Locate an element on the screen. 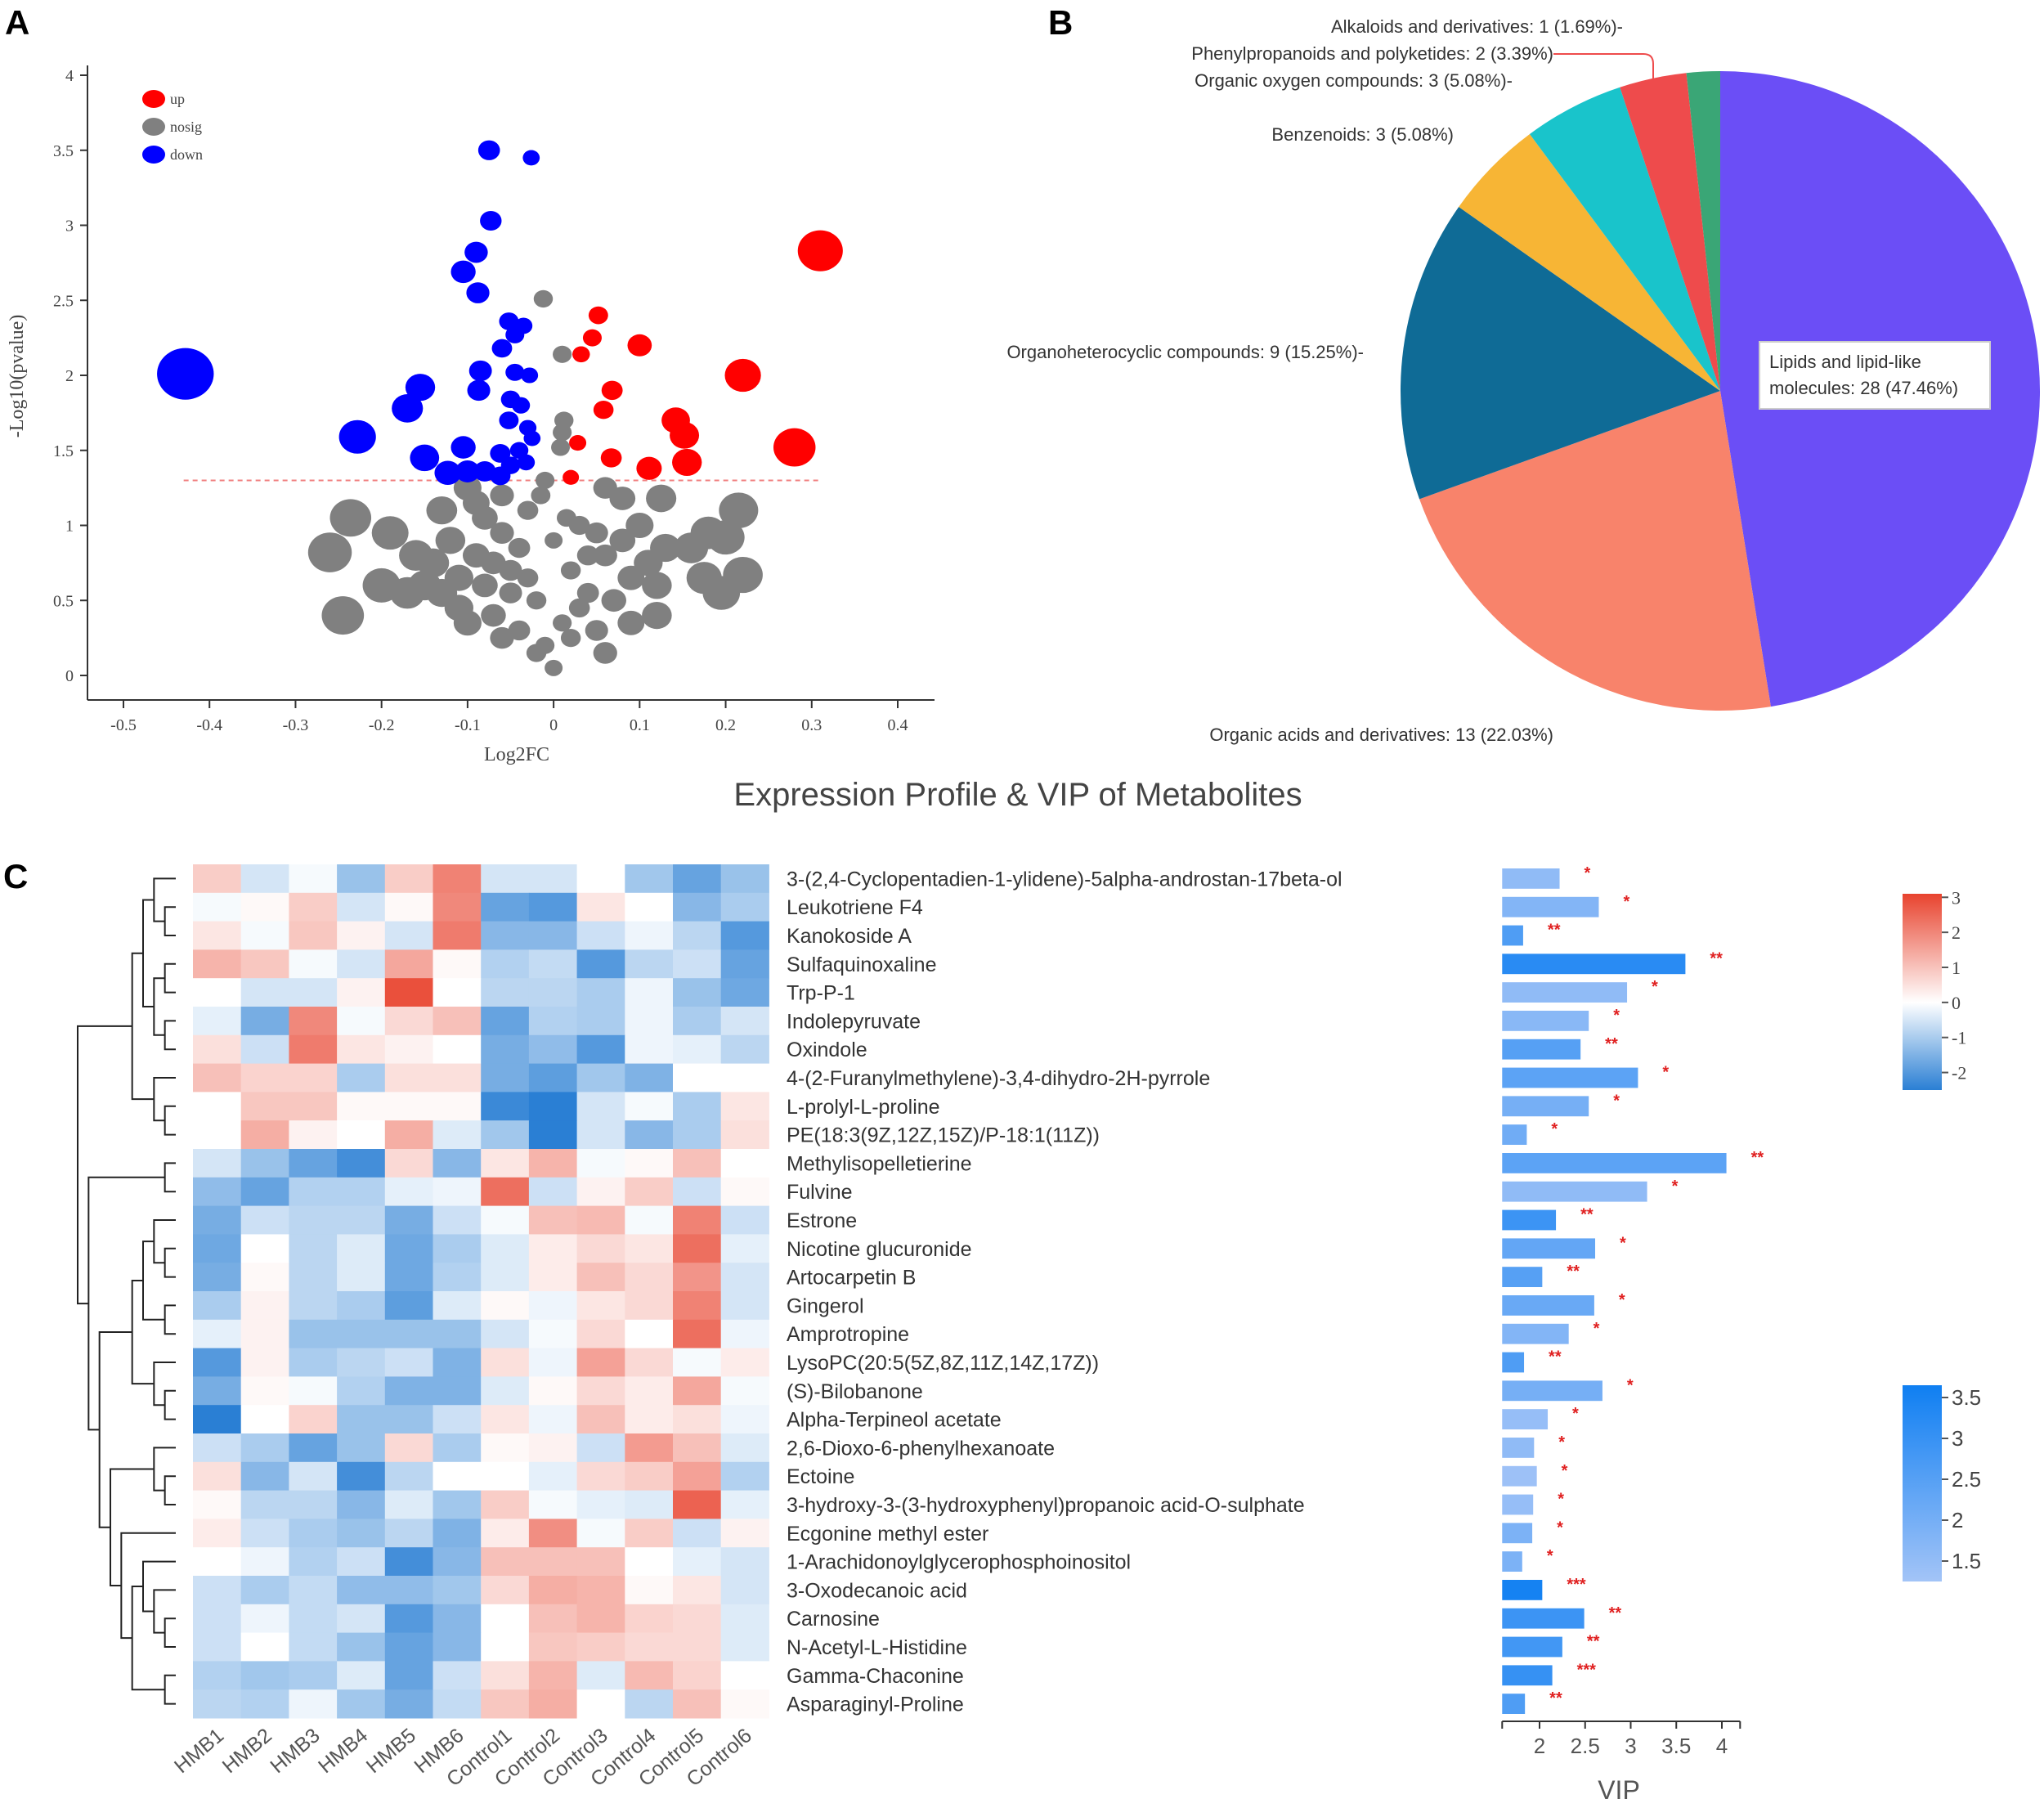  x-tick-label: 3 is located at coordinates (1631, 1746).